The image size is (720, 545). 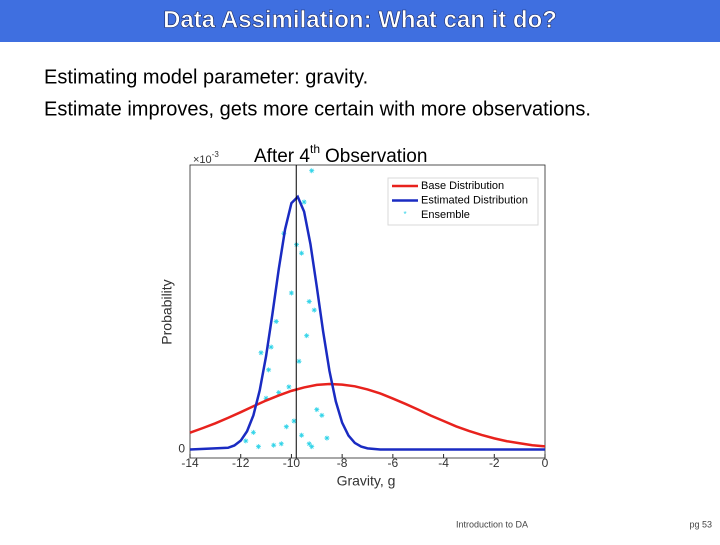 I want to click on slide-title: Data Assimilation: What can it do?, so click(x=360, y=19).